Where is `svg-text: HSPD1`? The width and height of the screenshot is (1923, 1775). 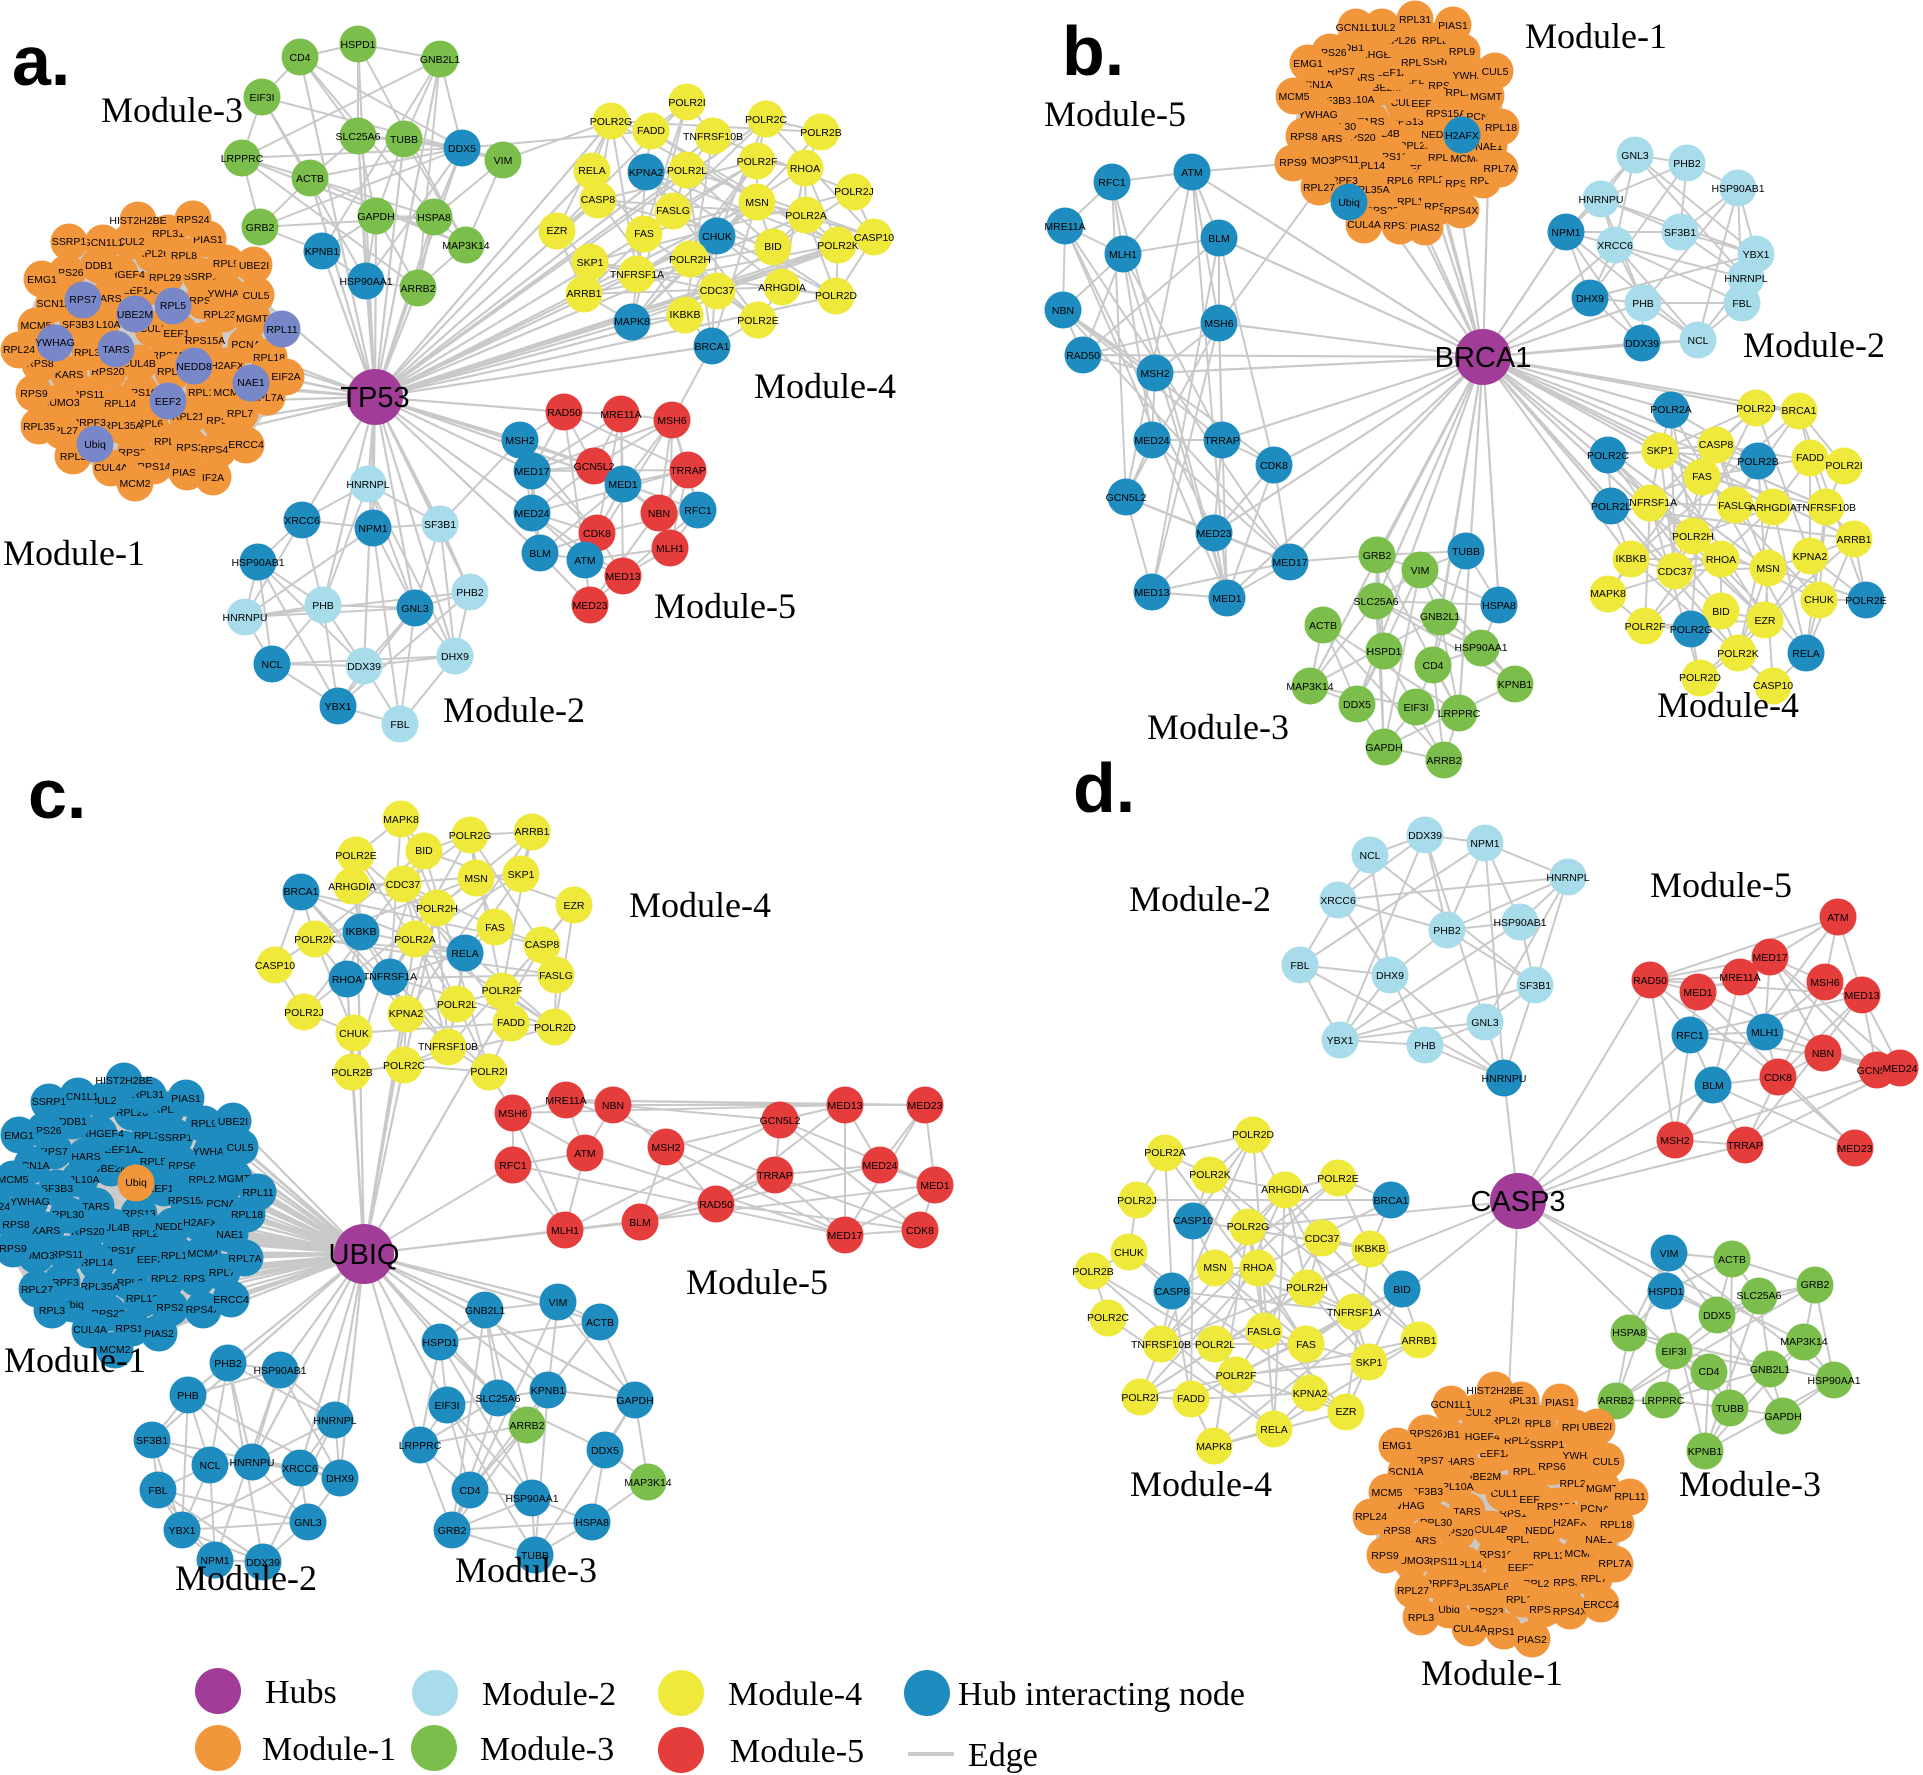
svg-text: HSPD1 is located at coordinates (1665, 1292).